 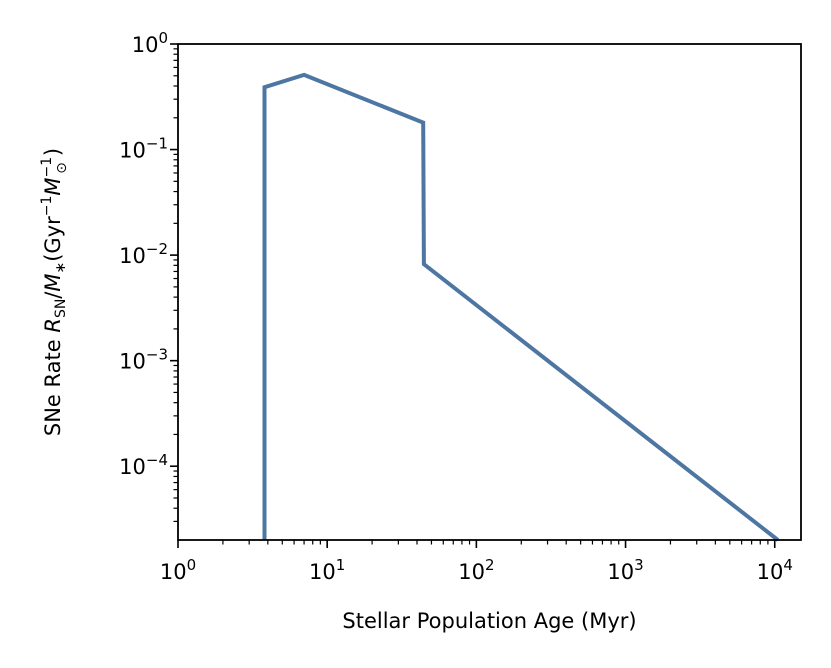 I want to click on y-tick-label: 10⁻³, so click(x=143, y=360).